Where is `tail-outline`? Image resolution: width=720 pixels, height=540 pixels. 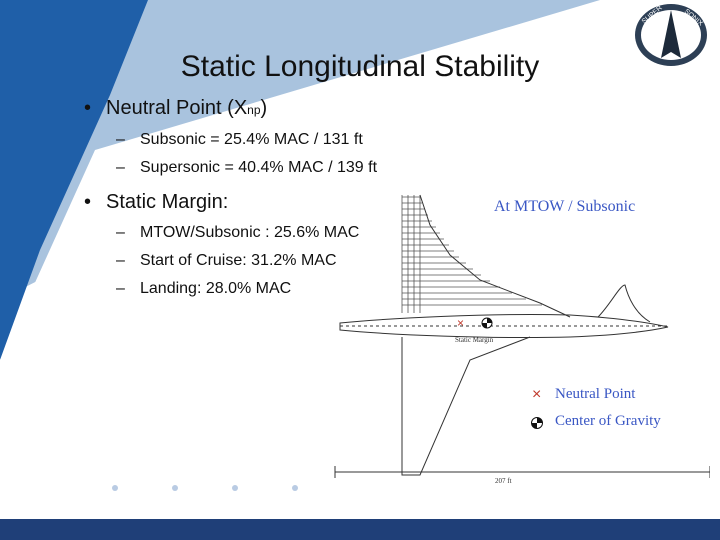 tail-outline is located at coordinates (624, 303).